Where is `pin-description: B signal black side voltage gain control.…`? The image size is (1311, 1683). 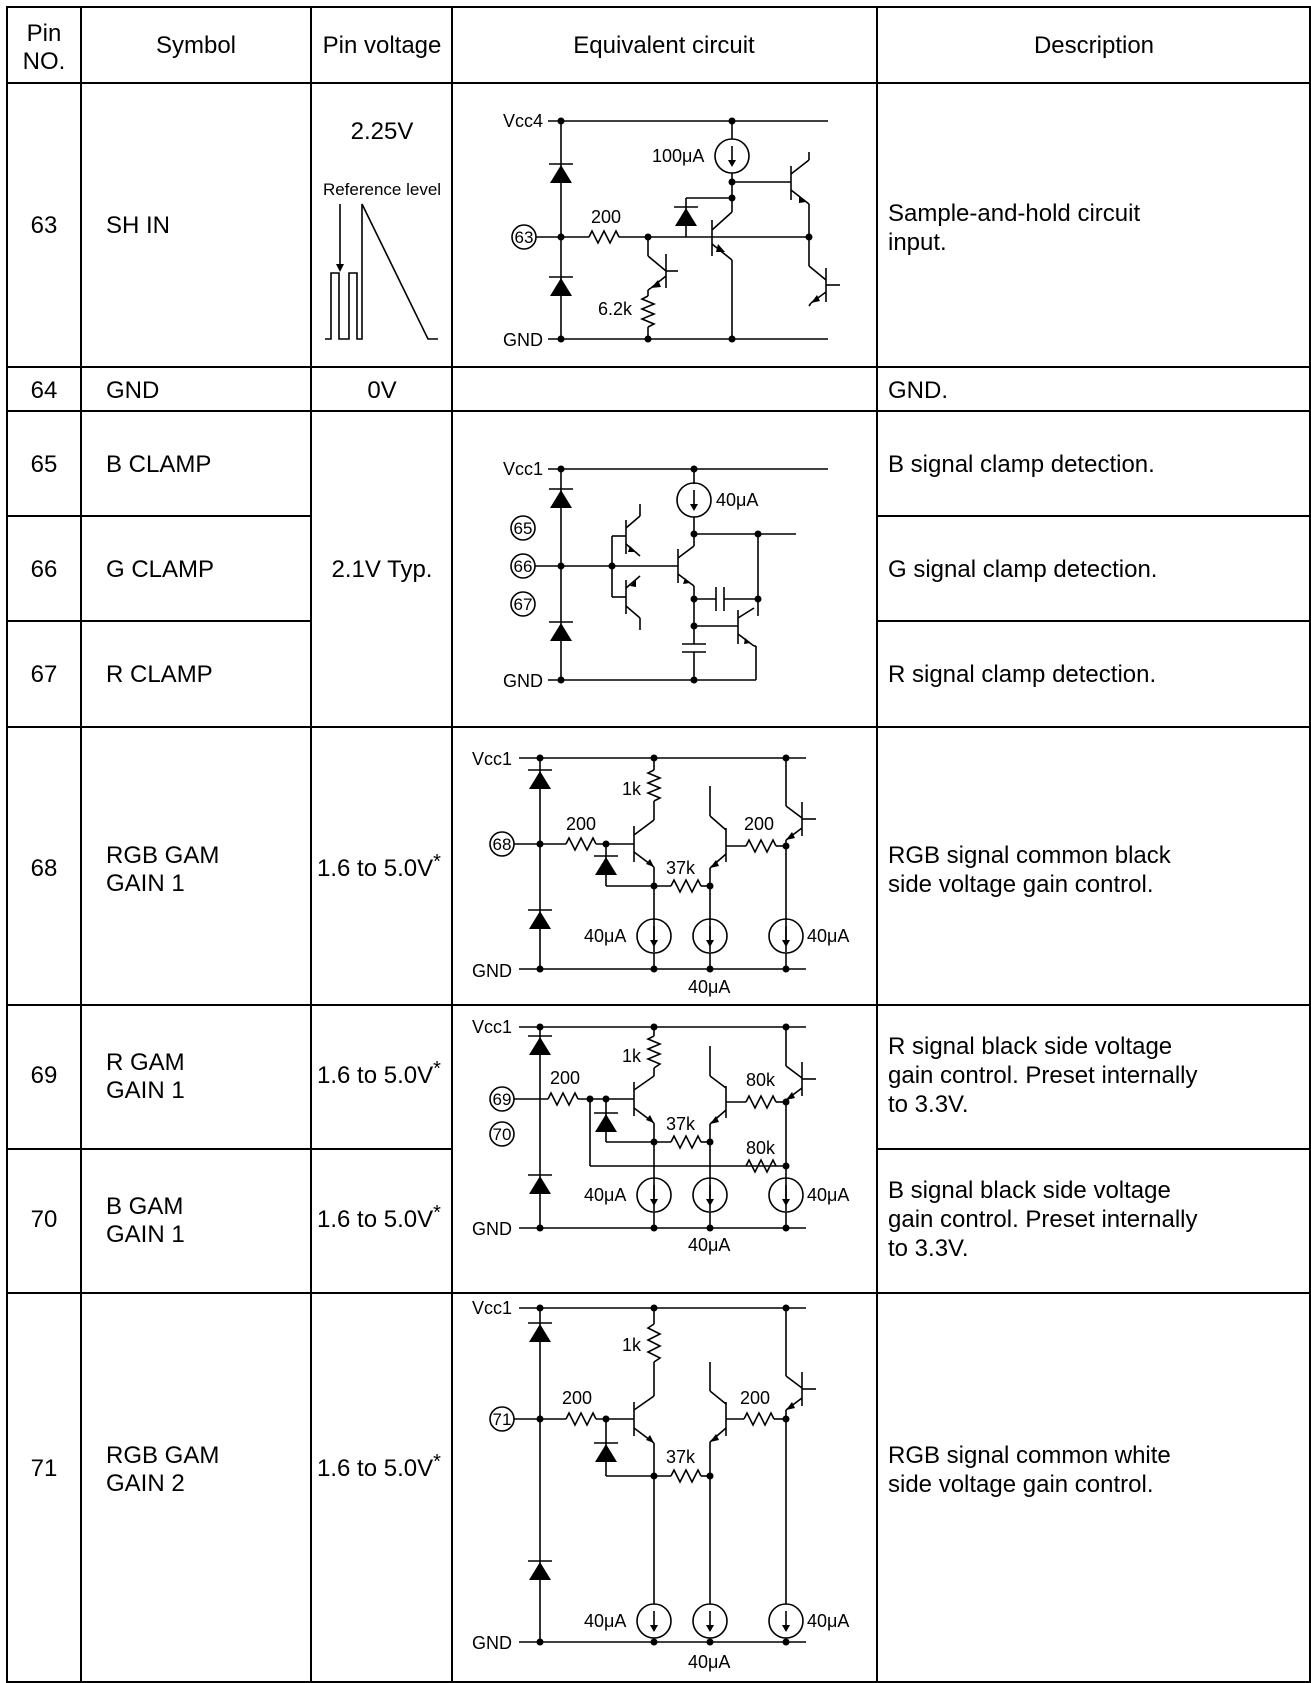 pin-description: B signal black side voltage gain control.… is located at coordinates (1043, 1219).